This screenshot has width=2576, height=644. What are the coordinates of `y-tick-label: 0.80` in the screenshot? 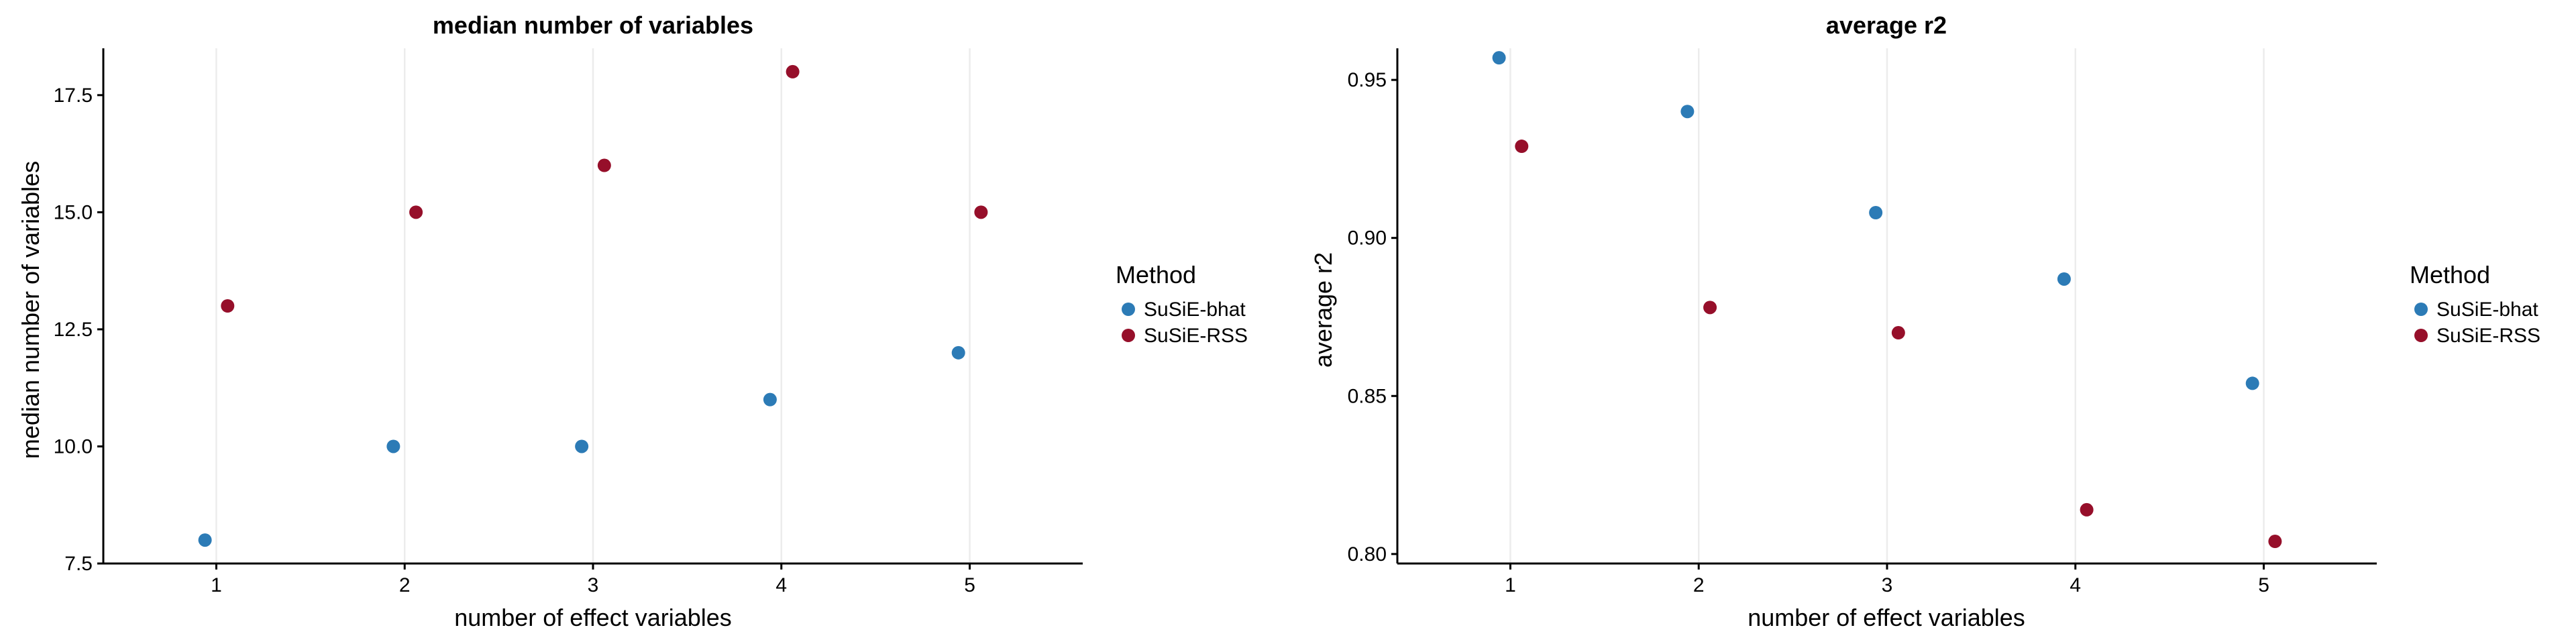 It's located at (1367, 554).